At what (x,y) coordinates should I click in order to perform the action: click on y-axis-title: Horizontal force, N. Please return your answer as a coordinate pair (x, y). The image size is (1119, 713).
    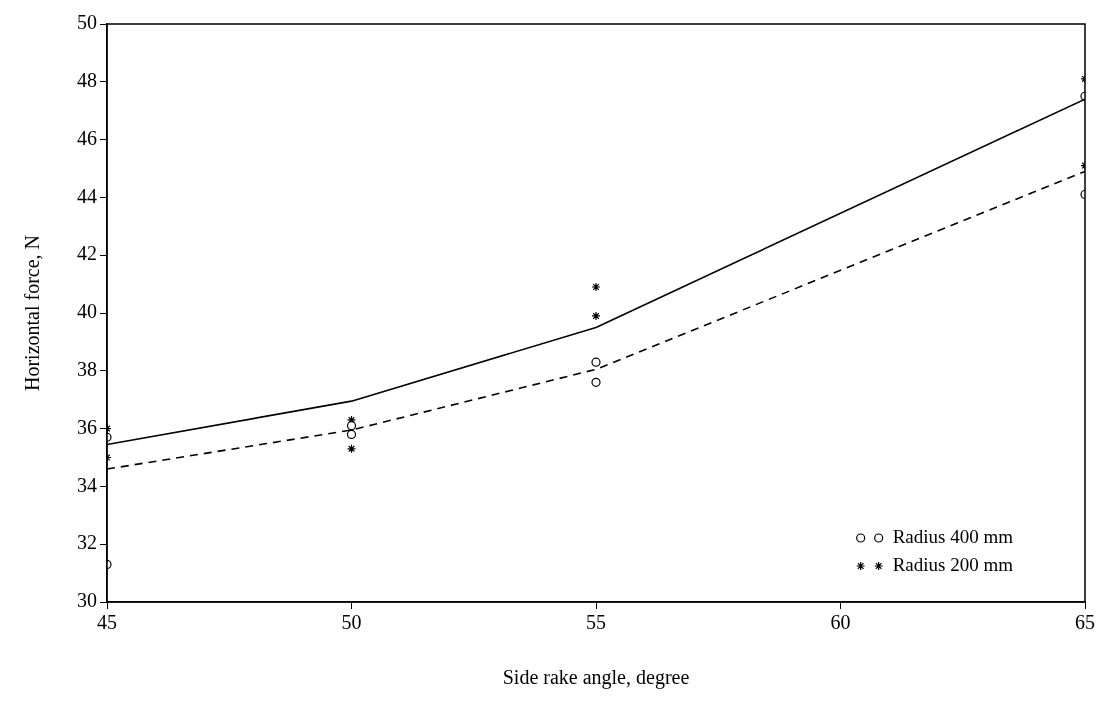
    Looking at the image, I should click on (32, 313).